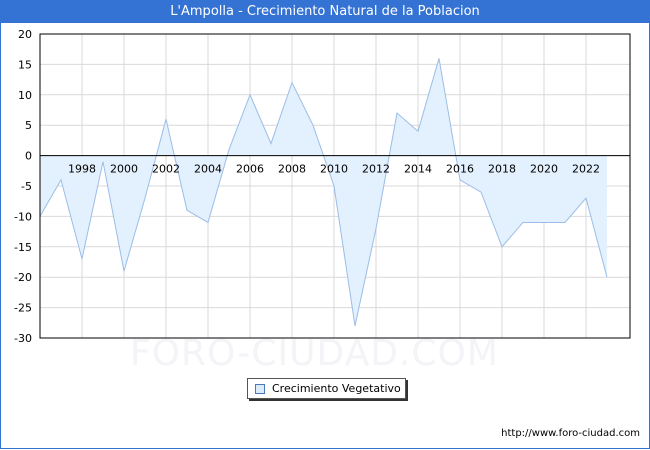  What do you see at coordinates (544, 169) in the screenshot?
I see `svg-text: 2020` at bounding box center [544, 169].